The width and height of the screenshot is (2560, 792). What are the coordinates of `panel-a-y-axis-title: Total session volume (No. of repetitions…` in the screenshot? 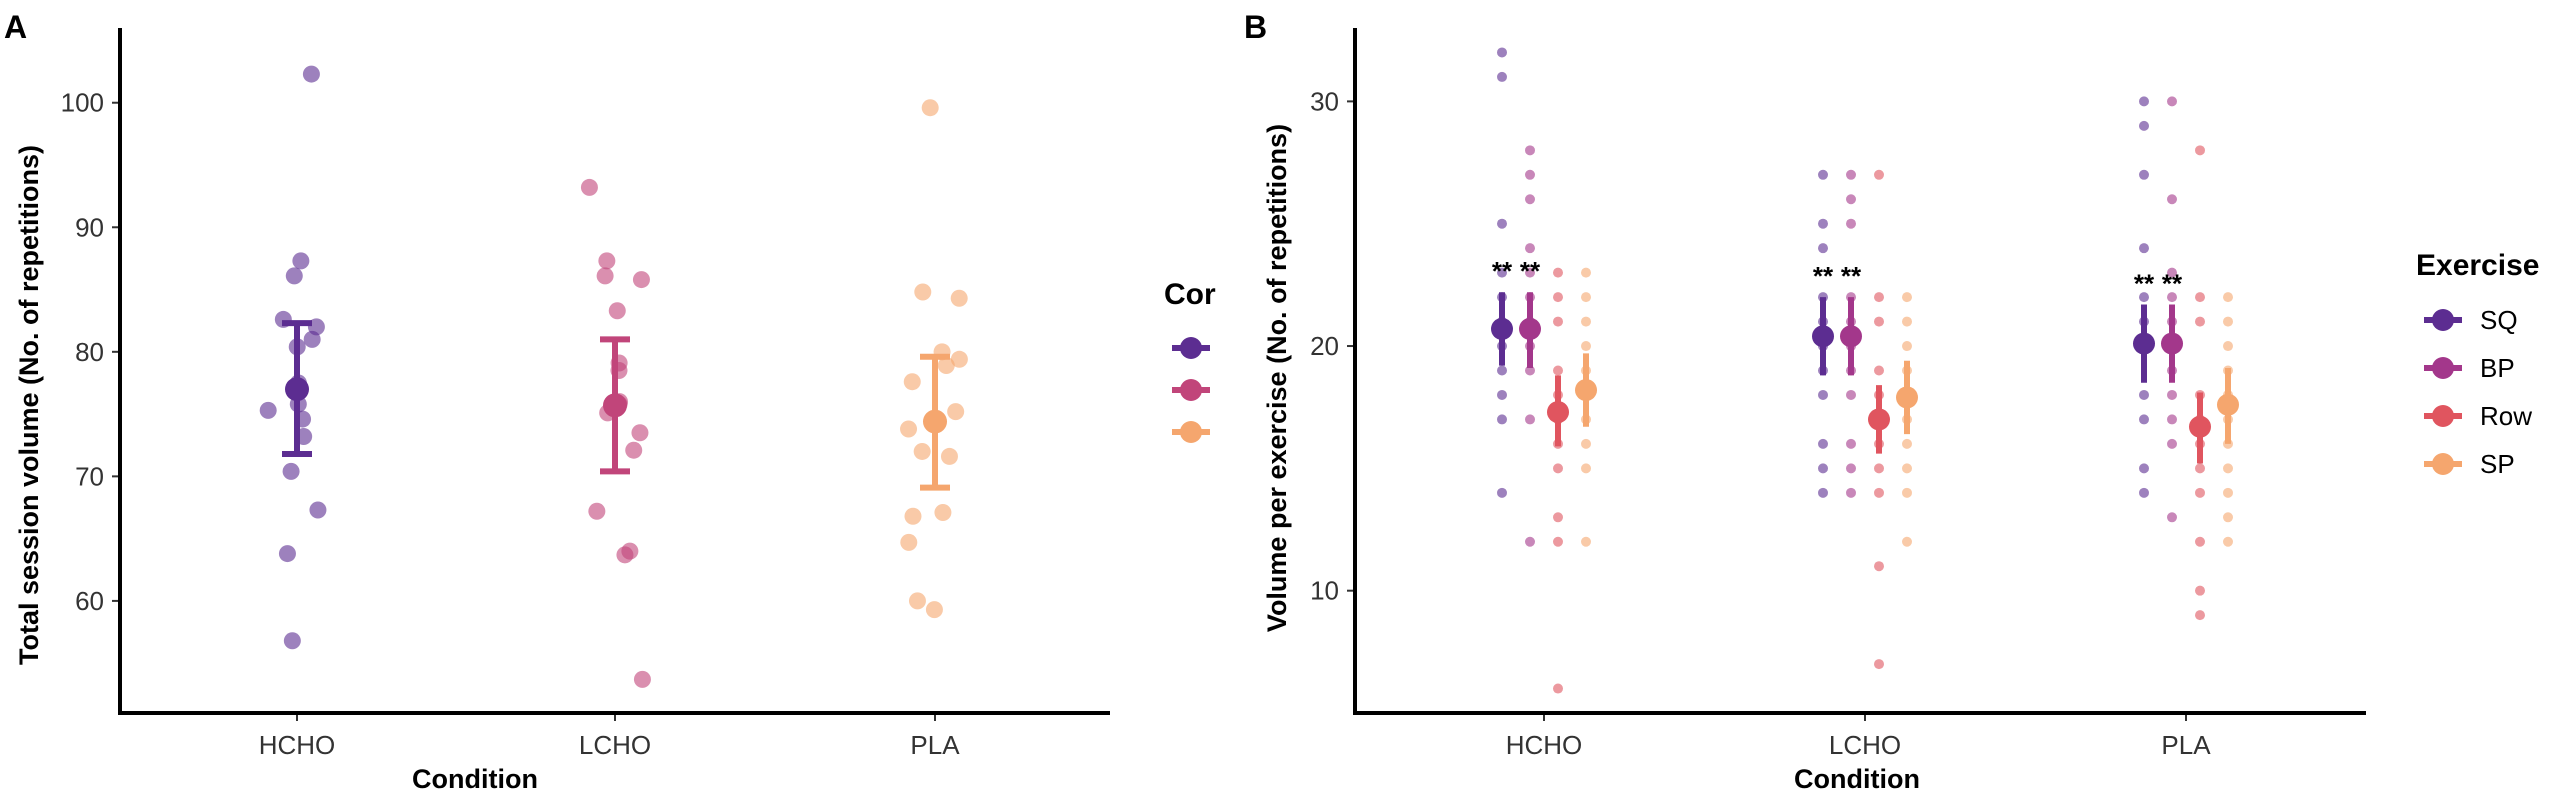 It's located at (29, 405).